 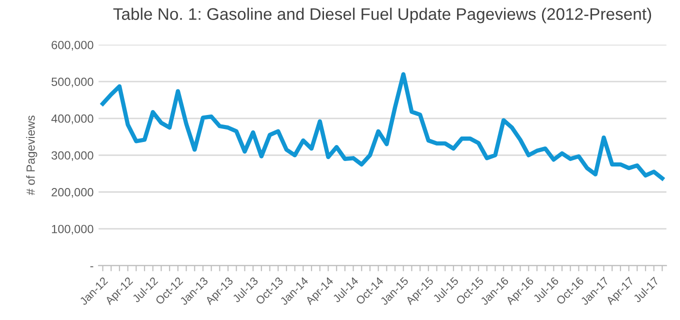 What do you see at coordinates (73, 229) in the screenshot?
I see `y-tick-label: 100,000` at bounding box center [73, 229].